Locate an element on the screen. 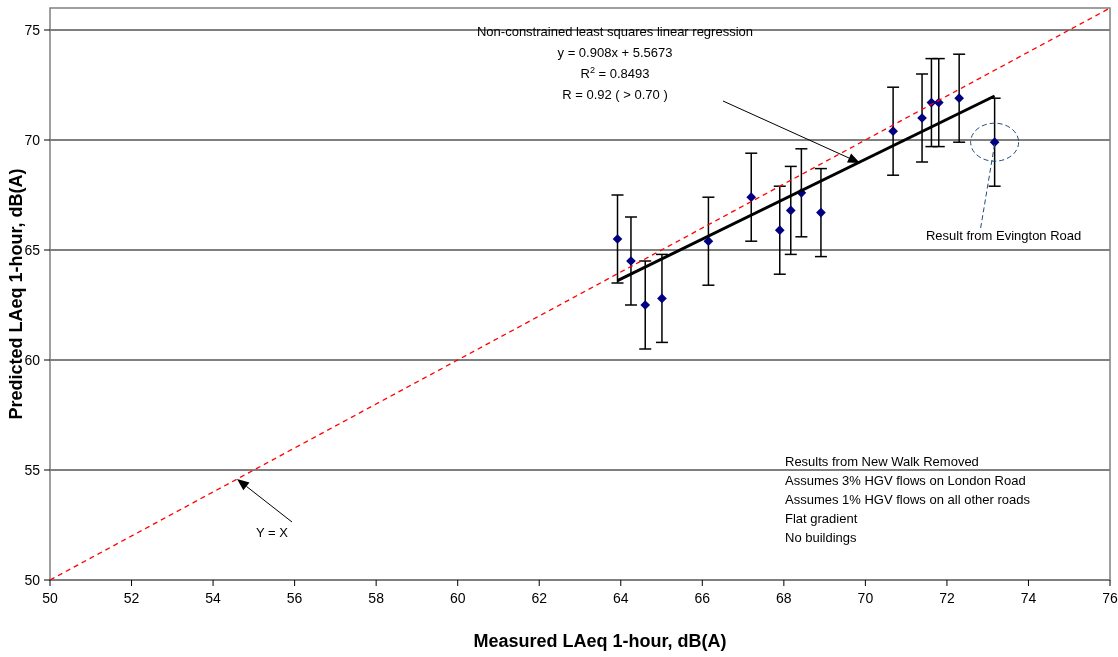 Image resolution: width=1118 pixels, height=657 pixels. y-tick-label: 50 is located at coordinates (32, 580).